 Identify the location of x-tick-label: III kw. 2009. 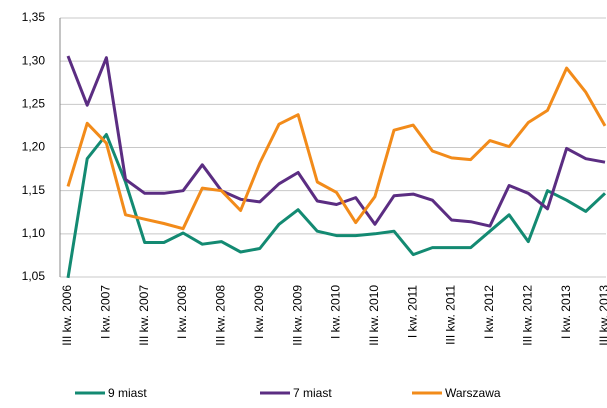
(297, 315).